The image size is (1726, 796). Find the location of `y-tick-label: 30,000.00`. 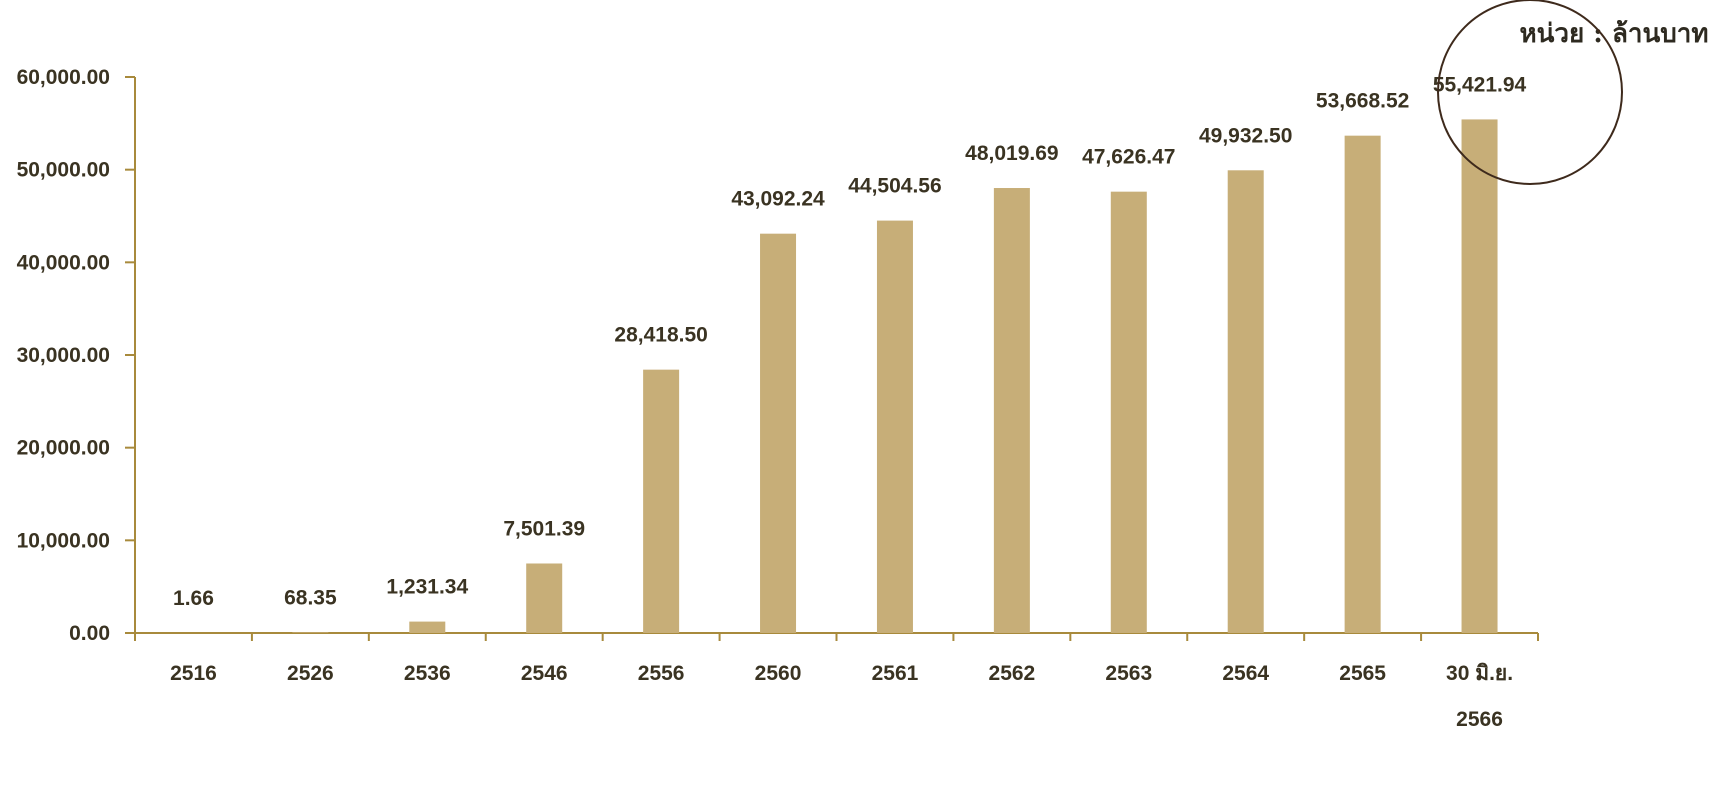

y-tick-label: 30,000.00 is located at coordinates (63, 355).